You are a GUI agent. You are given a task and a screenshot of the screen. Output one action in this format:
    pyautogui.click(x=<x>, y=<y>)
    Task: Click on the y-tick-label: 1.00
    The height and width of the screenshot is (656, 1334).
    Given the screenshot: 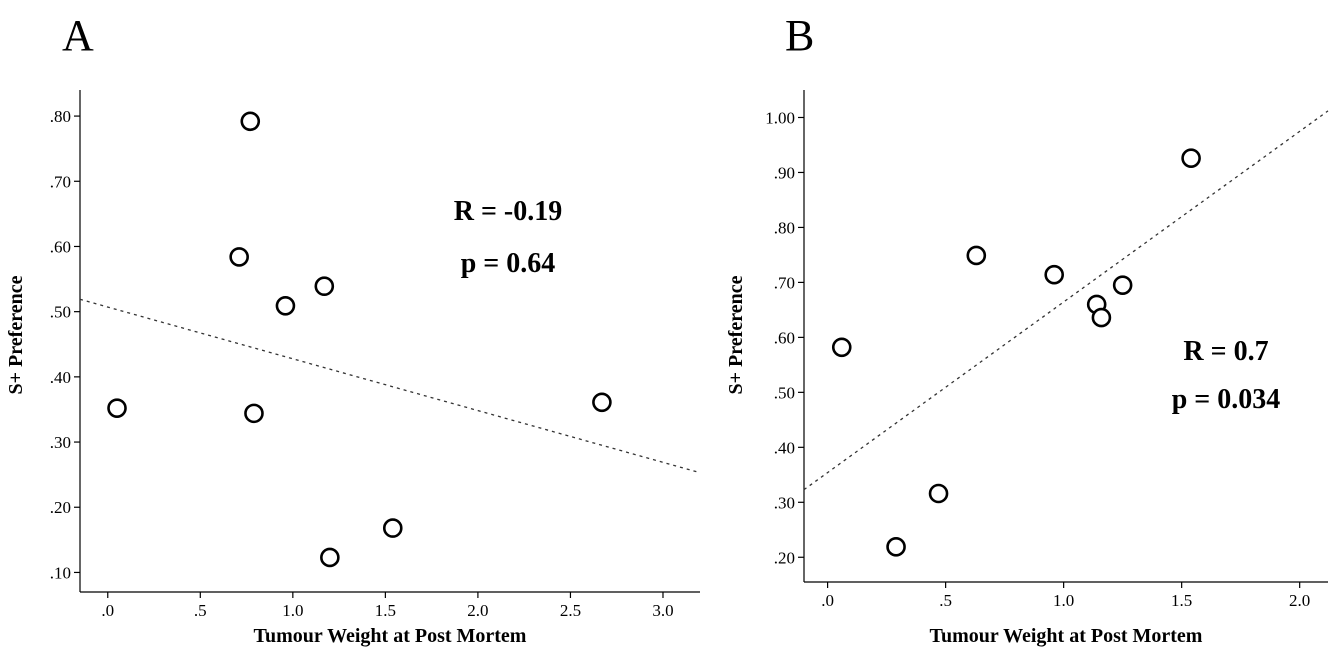 What is the action you would take?
    pyautogui.click(x=780, y=117)
    